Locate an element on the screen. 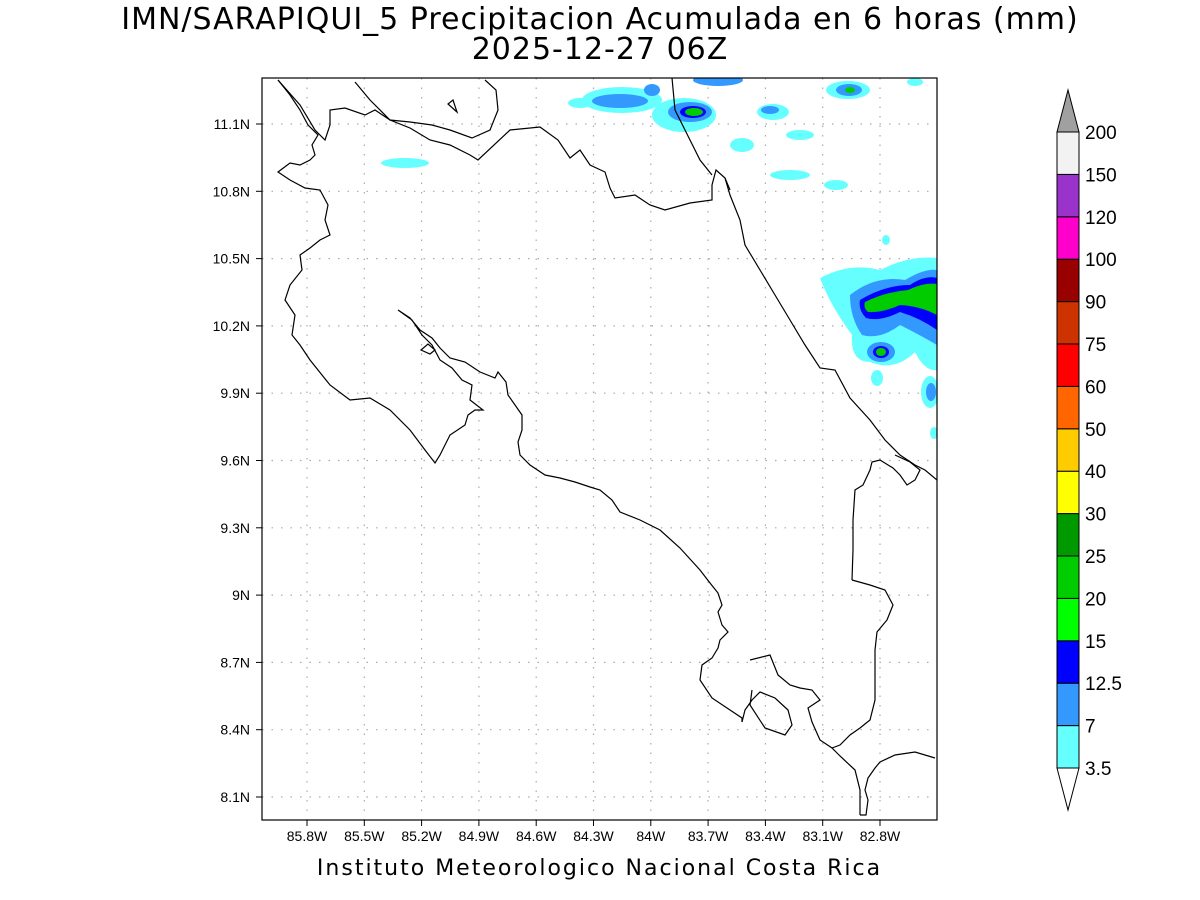 The image size is (1200, 900). colorbar-level-label: 50 is located at coordinates (1095, 430).